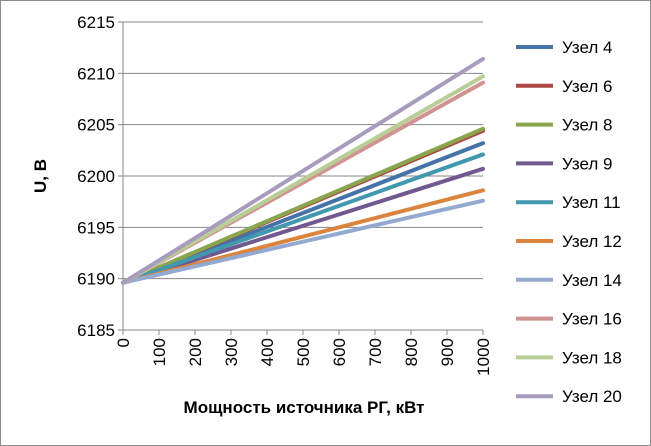 Image resolution: width=651 pixels, height=446 pixels. Describe the element at coordinates (591, 202) in the screenshot. I see `legend-label-5: Узел 11` at that location.